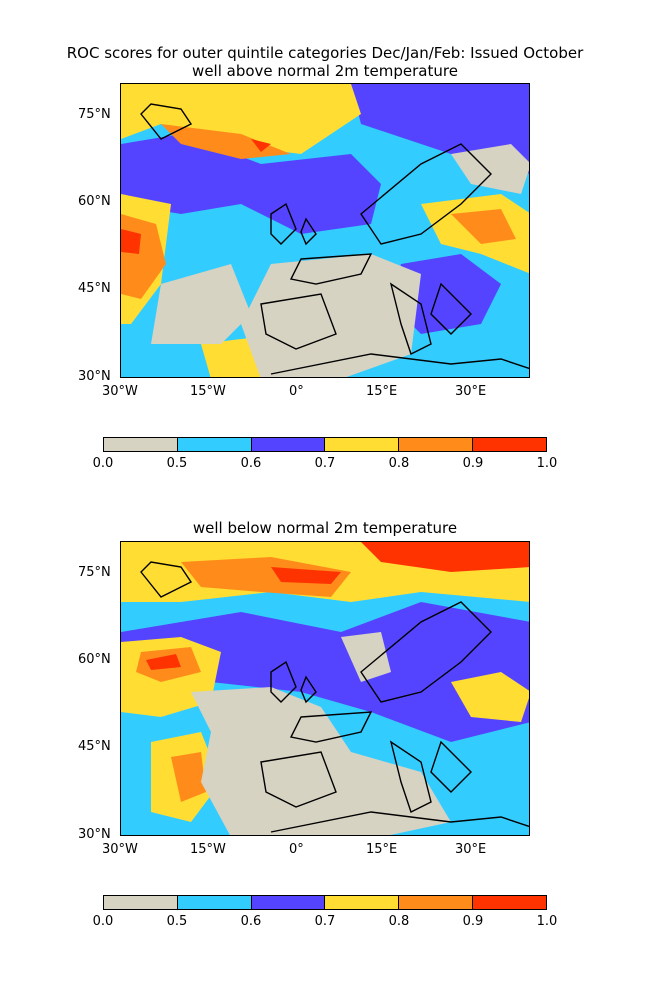 The width and height of the screenshot is (650, 1000). Describe the element at coordinates (94, 288) in the screenshot. I see `panel-1-lat-label: 45°N` at that location.